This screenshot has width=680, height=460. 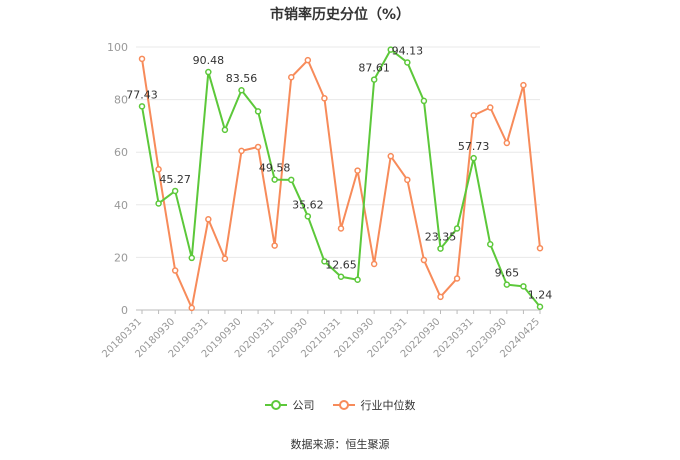 I want to click on data-label: 87.61, so click(x=374, y=68).